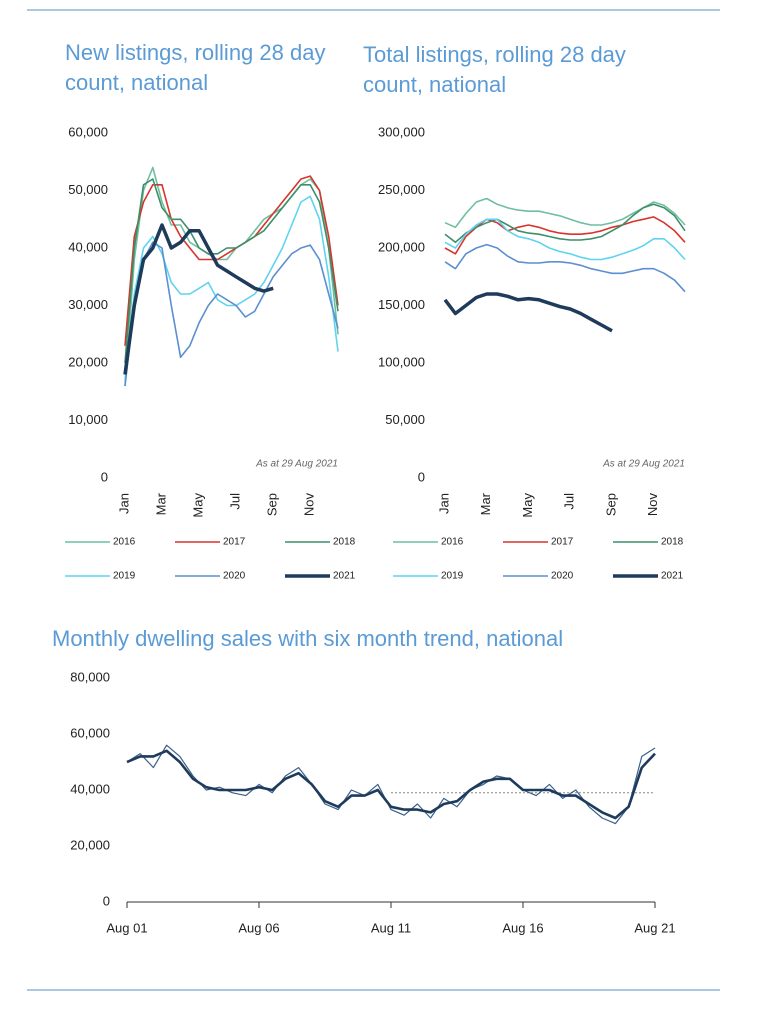  I want to click on y-tick-label: 100,000, so click(401, 361).